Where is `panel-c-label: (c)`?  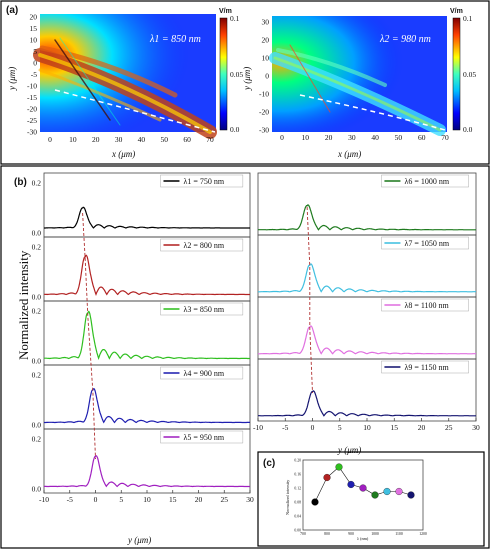
panel-c-label: (c) is located at coordinates (269, 463).